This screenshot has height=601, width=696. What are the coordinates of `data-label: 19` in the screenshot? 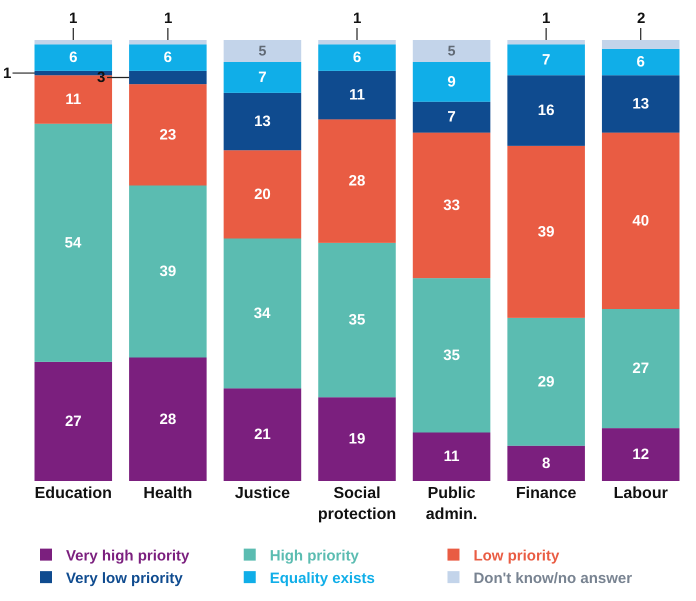 It's located at (357, 439).